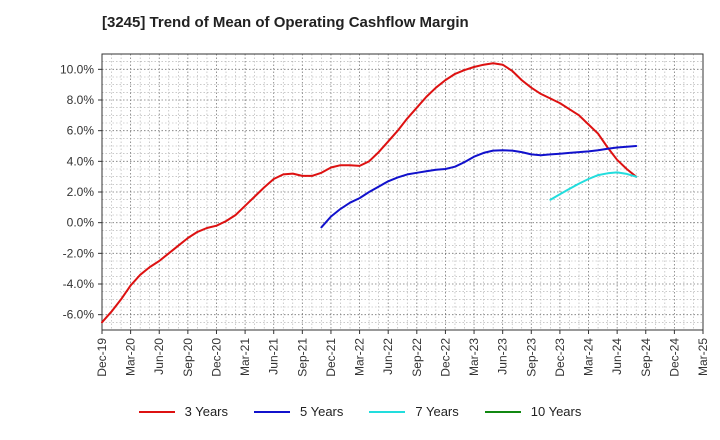  I want to click on x-tick-label: Jun-21, so click(274, 356).